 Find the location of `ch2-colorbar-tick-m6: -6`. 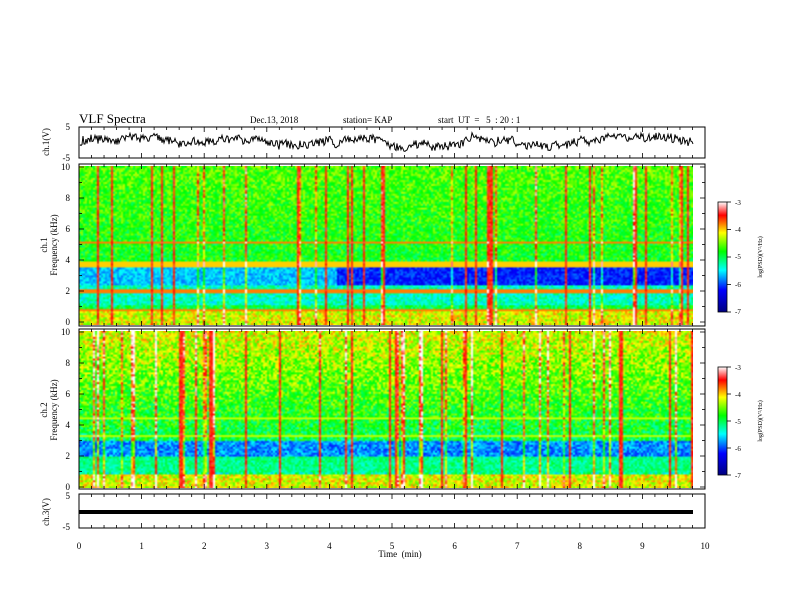

ch2-colorbar-tick-m6: -6 is located at coordinates (738, 449).